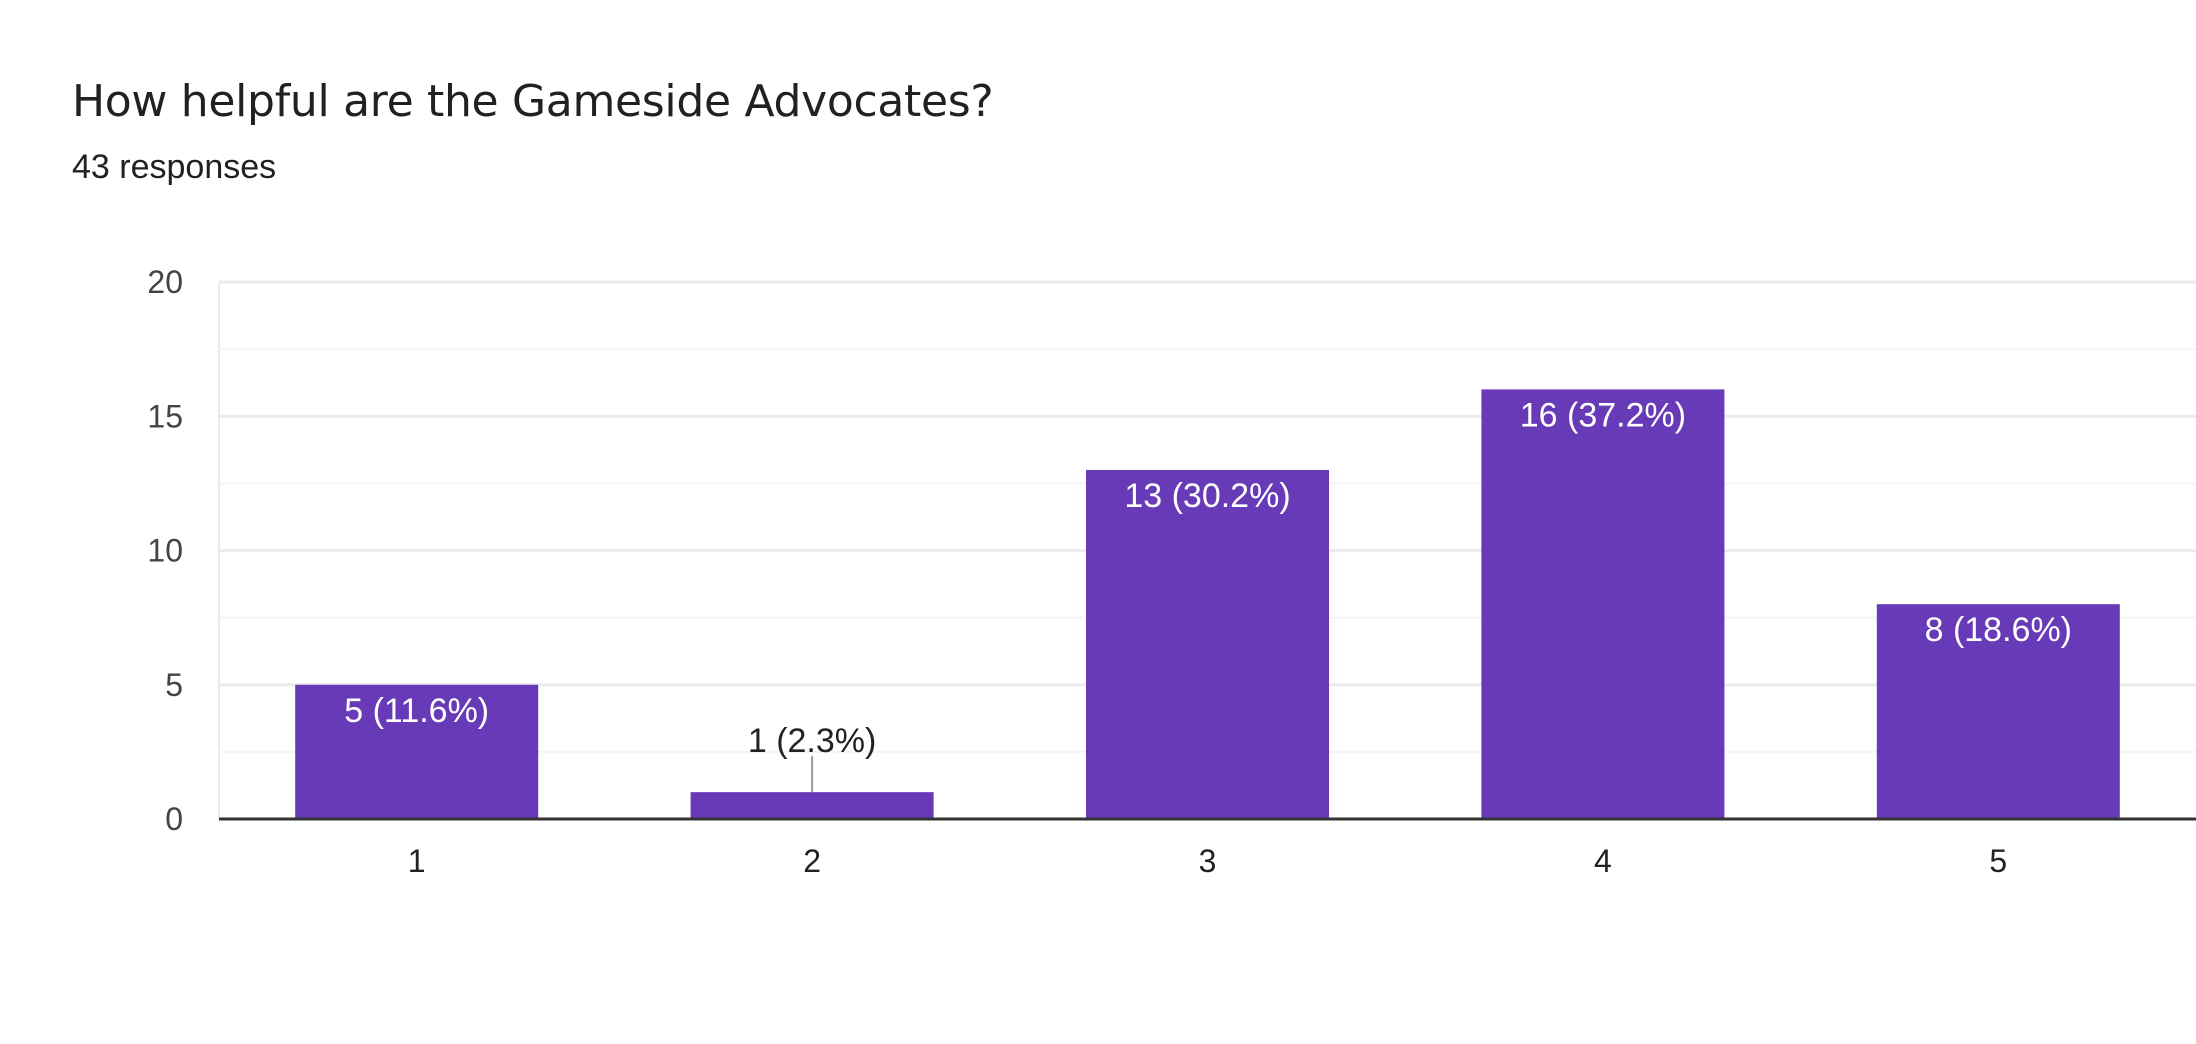 The image size is (2196, 1044). Describe the element at coordinates (174, 819) in the screenshot. I see `y-tick-label: 0` at that location.